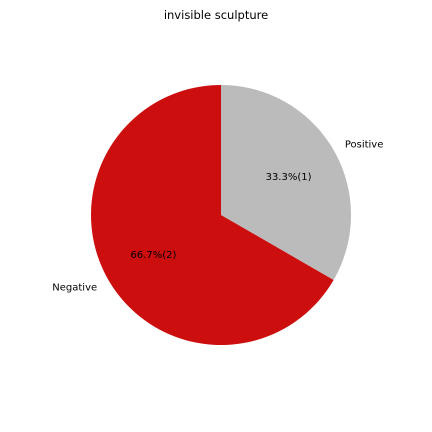  What do you see at coordinates (289, 177) in the screenshot?
I see `slice-percent-positive: 33.3%(1)` at bounding box center [289, 177].